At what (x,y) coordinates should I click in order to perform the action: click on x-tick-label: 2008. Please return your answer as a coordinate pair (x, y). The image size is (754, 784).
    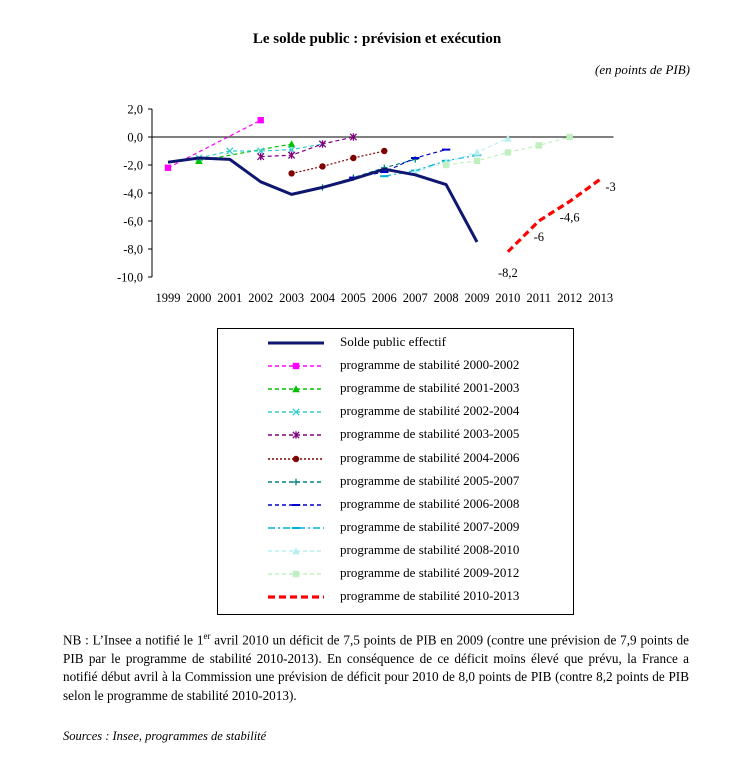
    Looking at the image, I should click on (446, 298).